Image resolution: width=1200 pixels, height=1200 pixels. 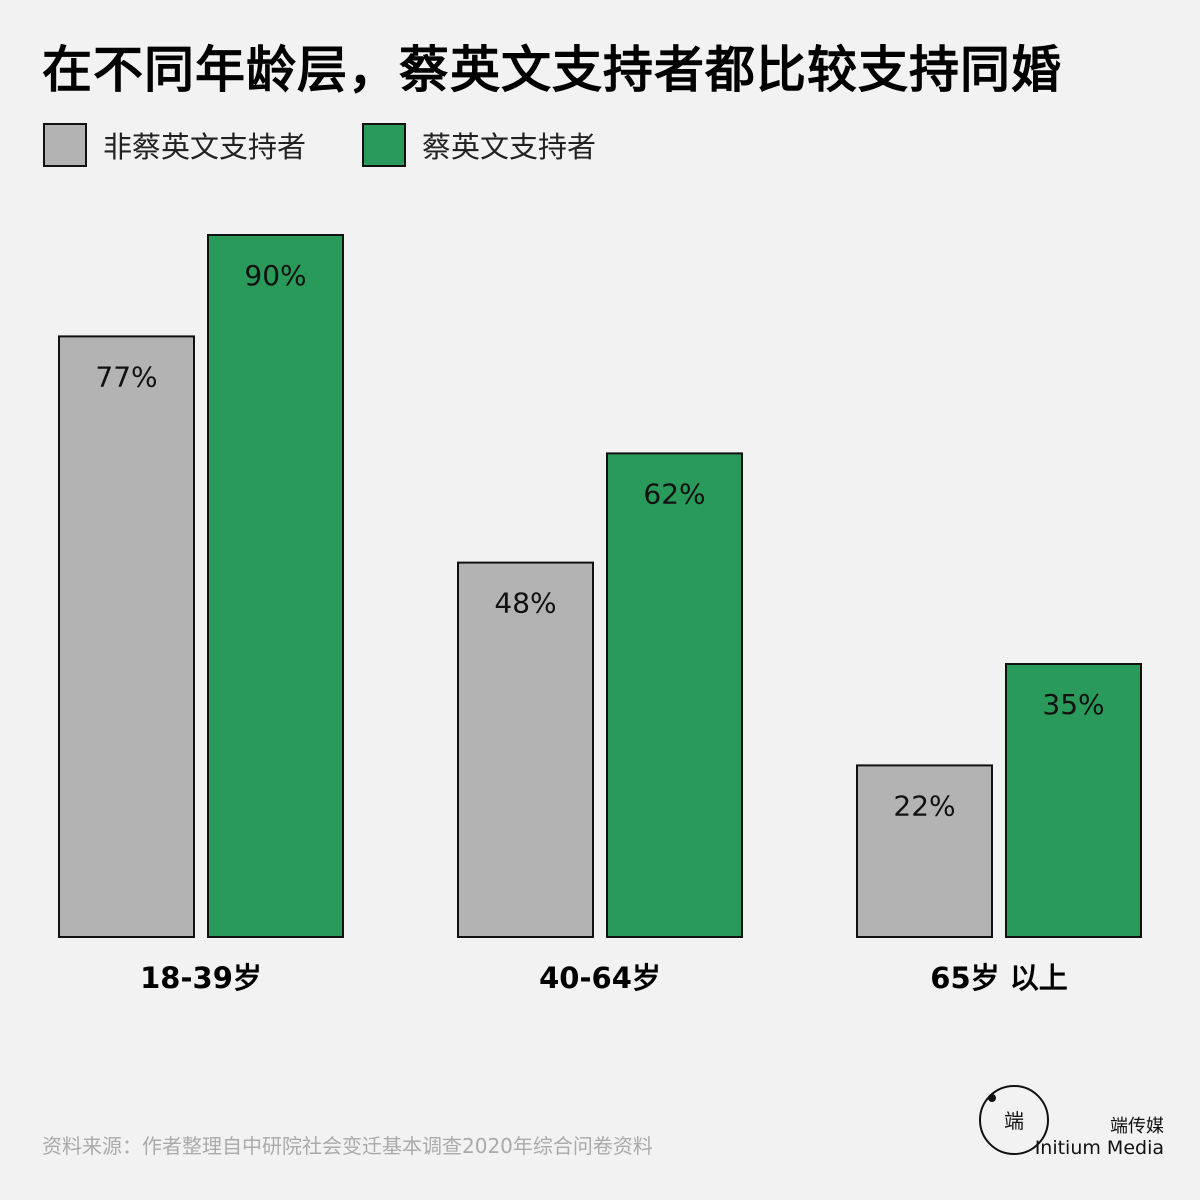 I want to click on x-tick-label: 40-64岁, so click(x=600, y=978).